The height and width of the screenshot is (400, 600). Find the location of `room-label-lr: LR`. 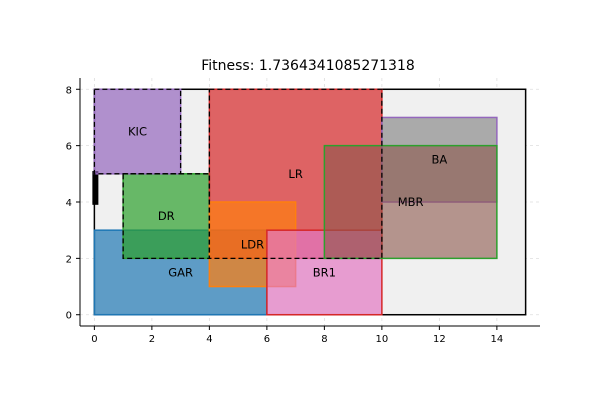

room-label-lr: LR is located at coordinates (295, 174).